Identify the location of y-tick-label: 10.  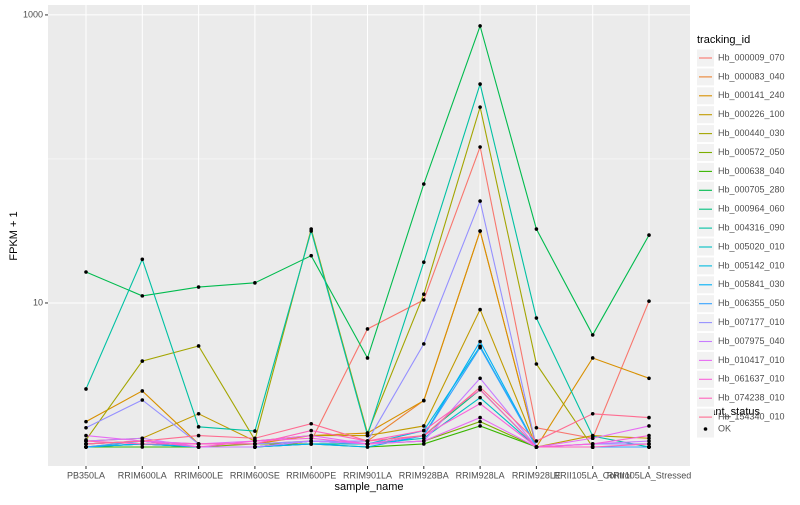
(38, 302).